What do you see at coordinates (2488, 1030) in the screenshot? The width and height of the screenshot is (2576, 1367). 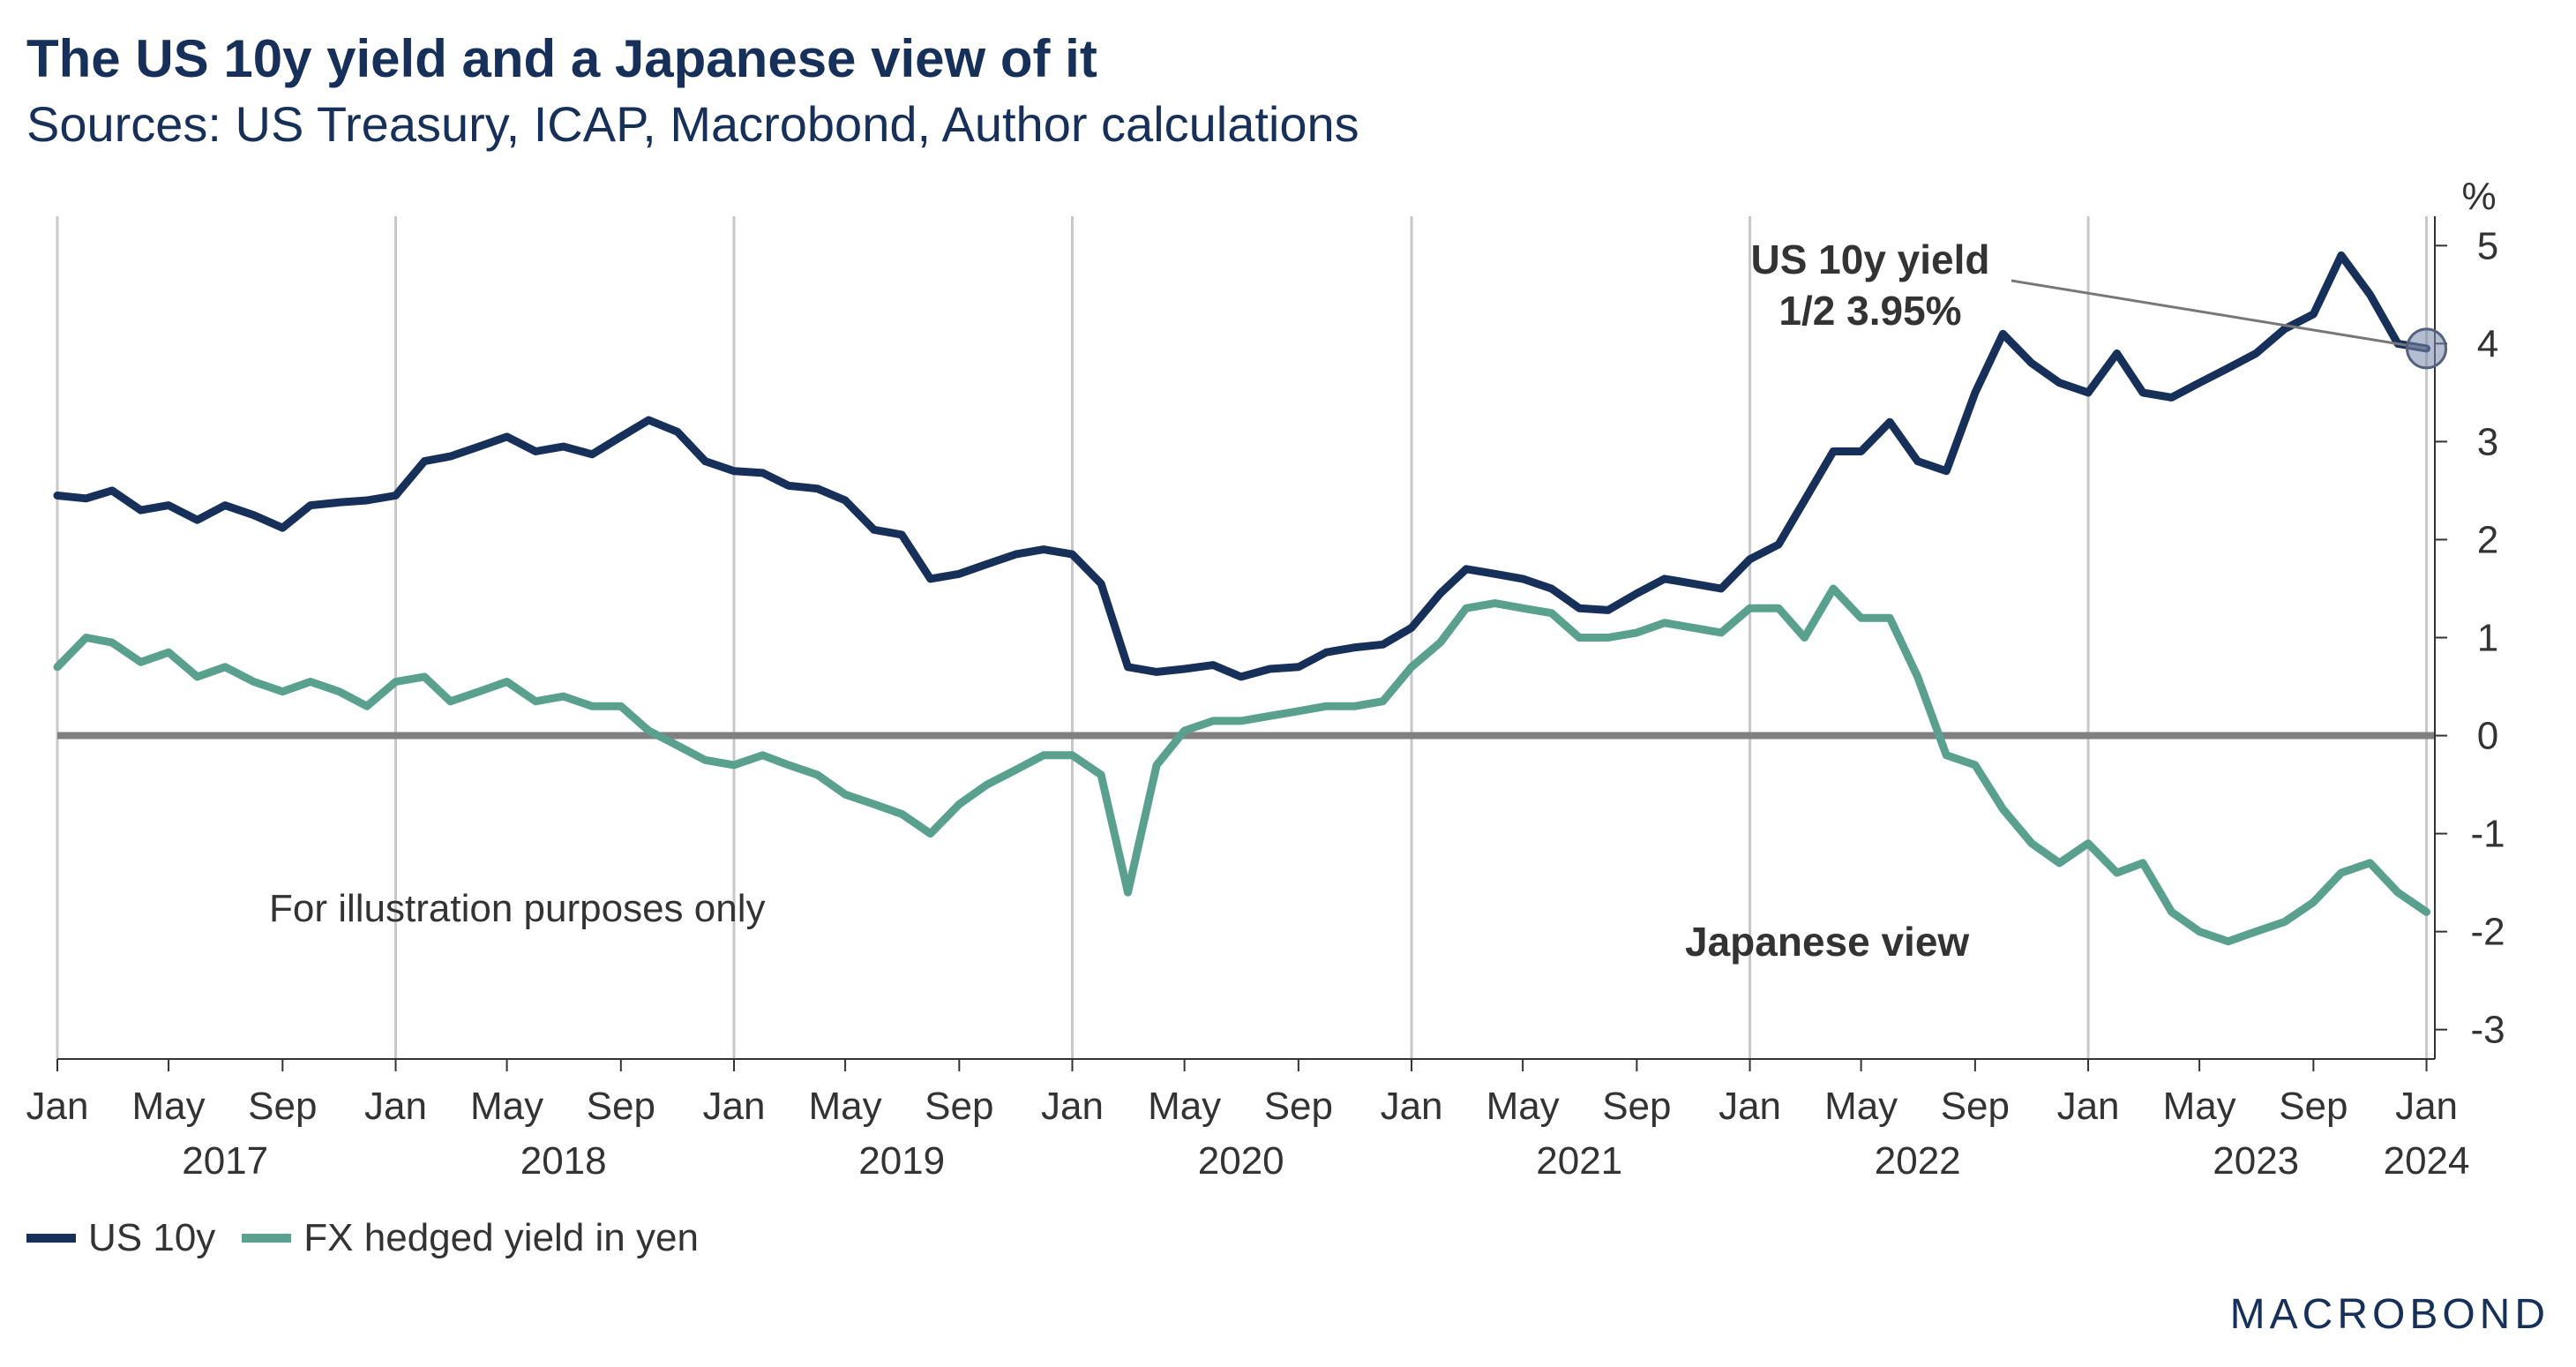 I see `y-tick-label: -3` at bounding box center [2488, 1030].